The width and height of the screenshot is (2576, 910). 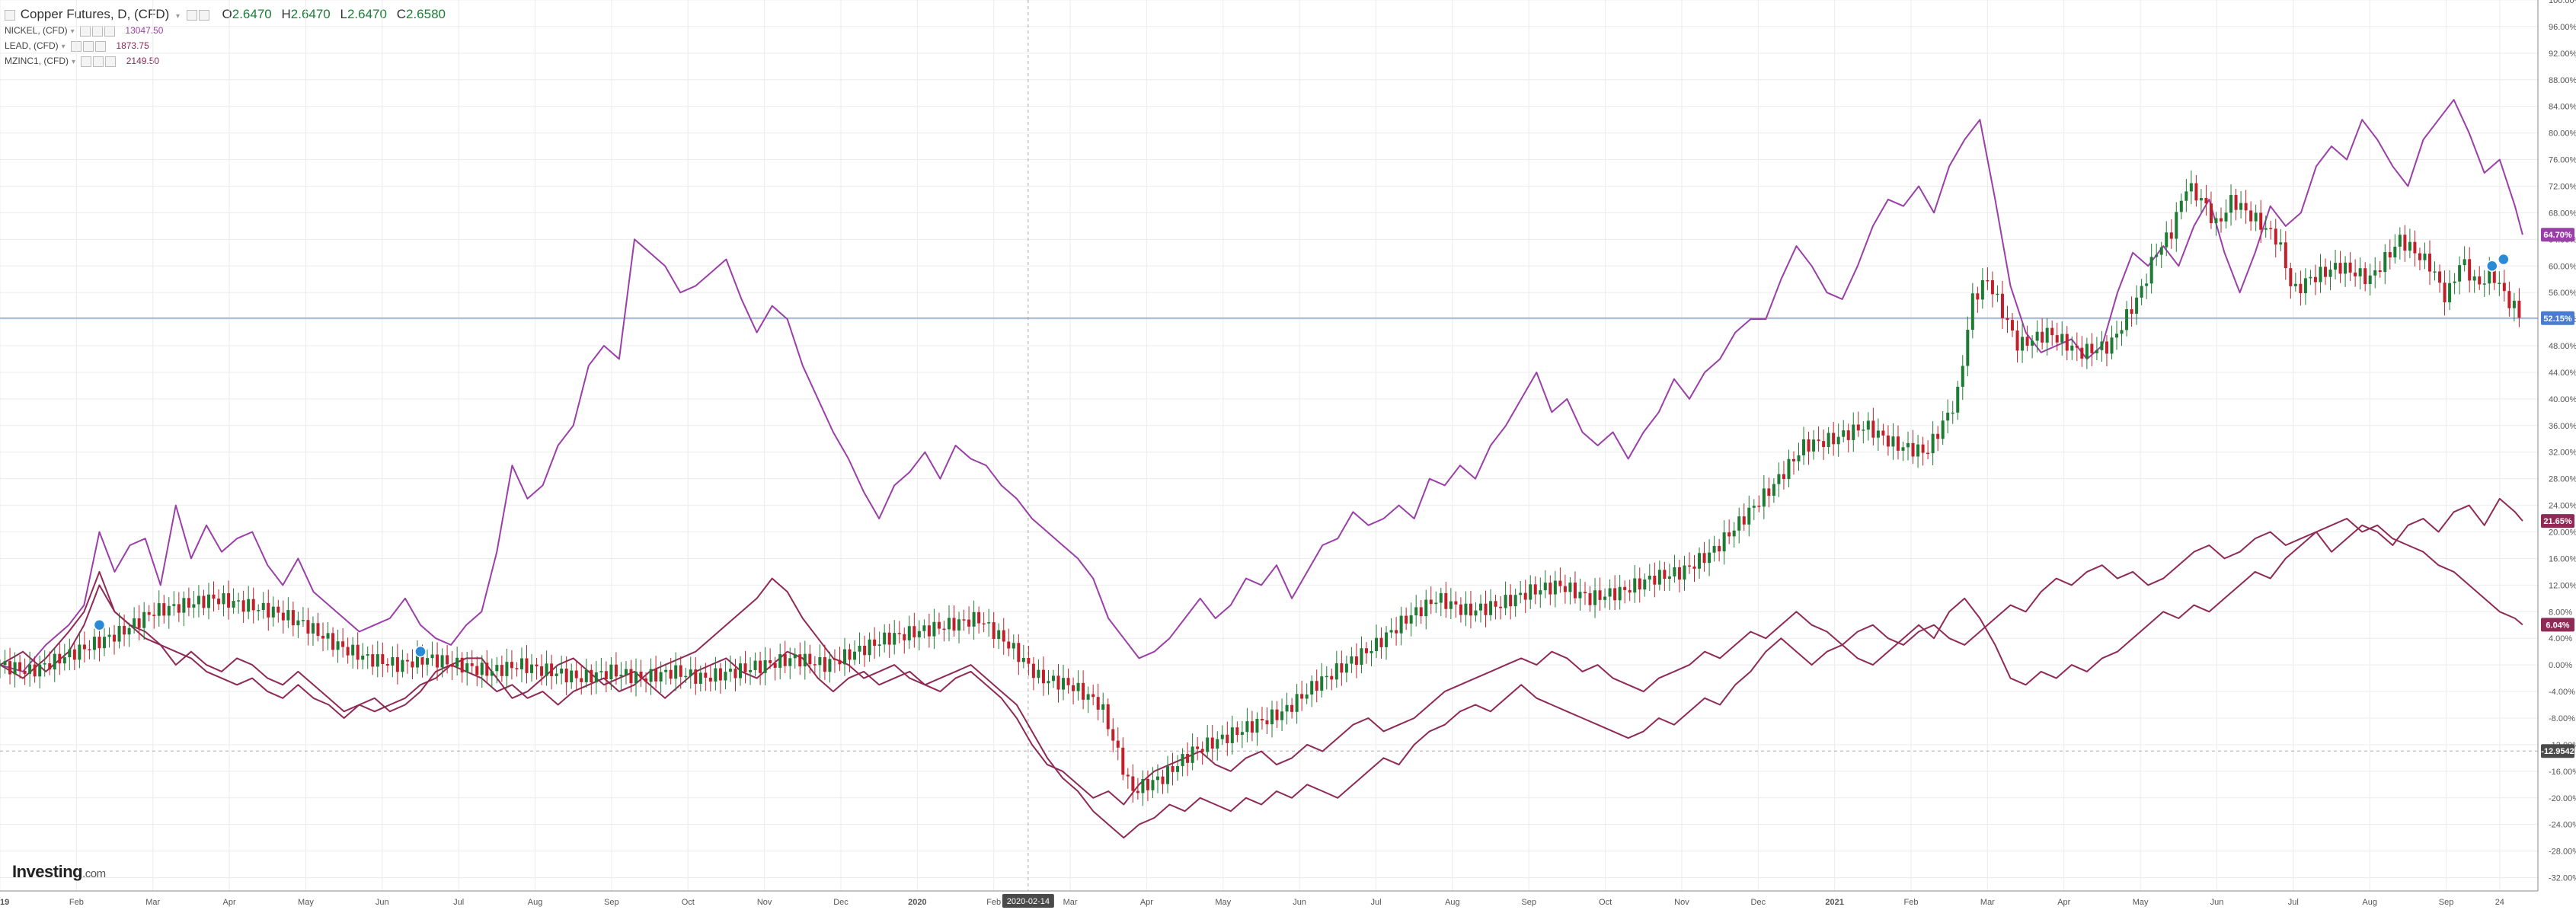 What do you see at coordinates (2562, 399) in the screenshot?
I see `y-tick-label: 40.00%` at bounding box center [2562, 399].